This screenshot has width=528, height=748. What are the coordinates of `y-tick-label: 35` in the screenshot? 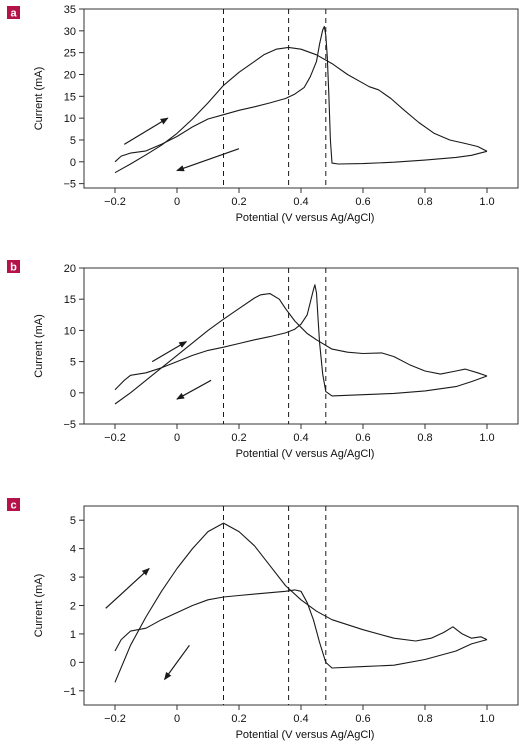 It's located at (70, 10).